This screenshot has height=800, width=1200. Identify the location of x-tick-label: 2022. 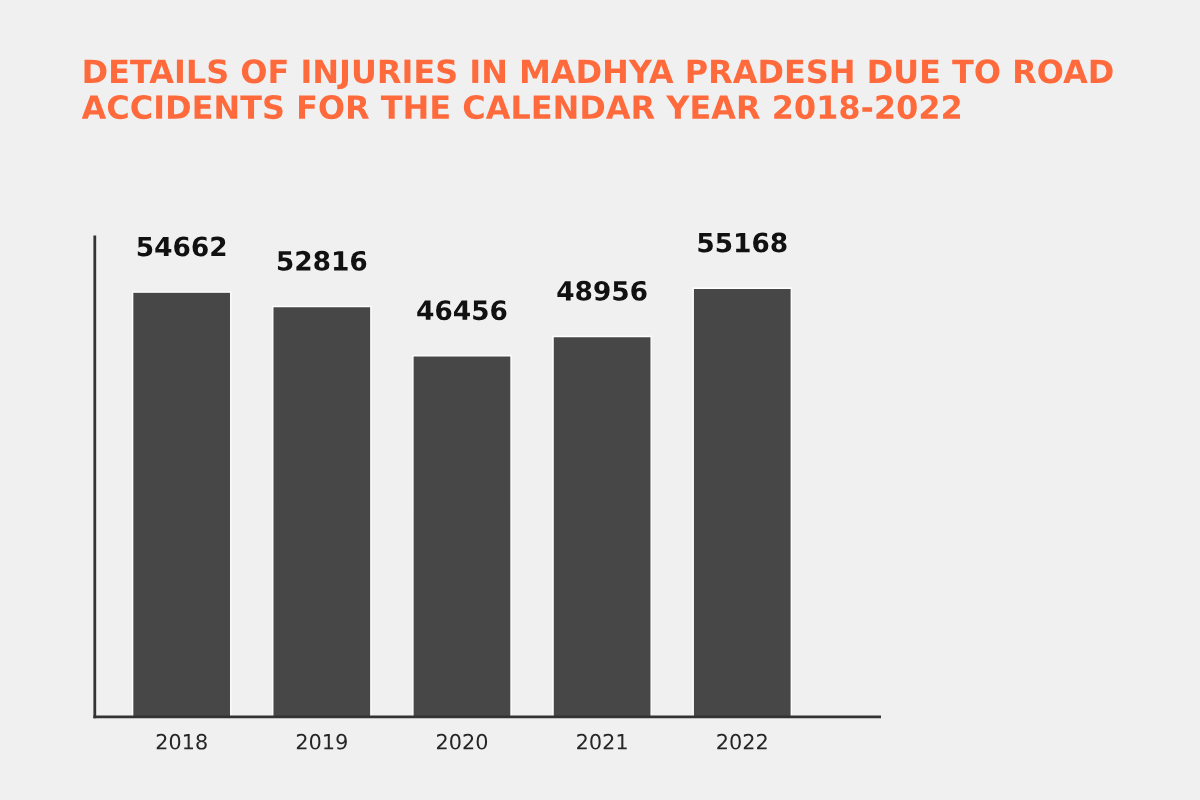
(742, 741).